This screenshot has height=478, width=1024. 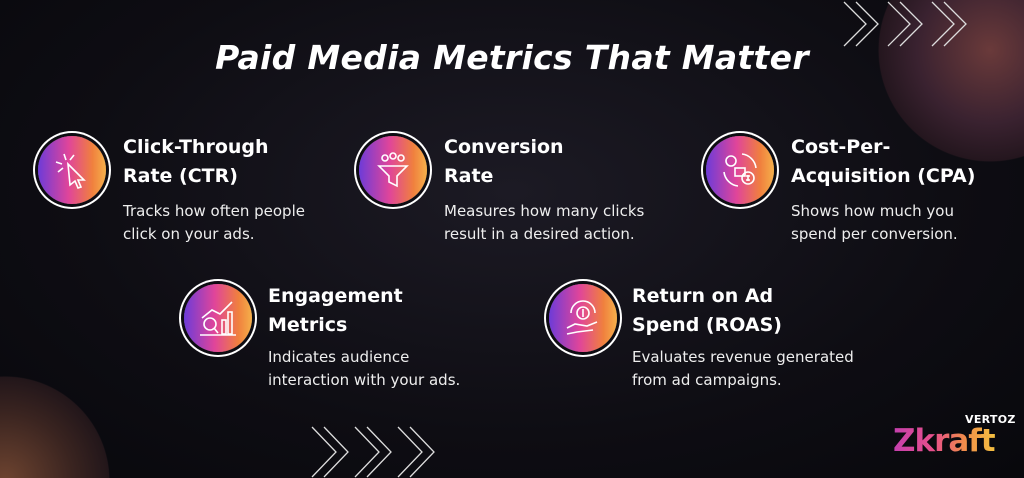 I want to click on funnel-people-icon, so click(x=393, y=170).